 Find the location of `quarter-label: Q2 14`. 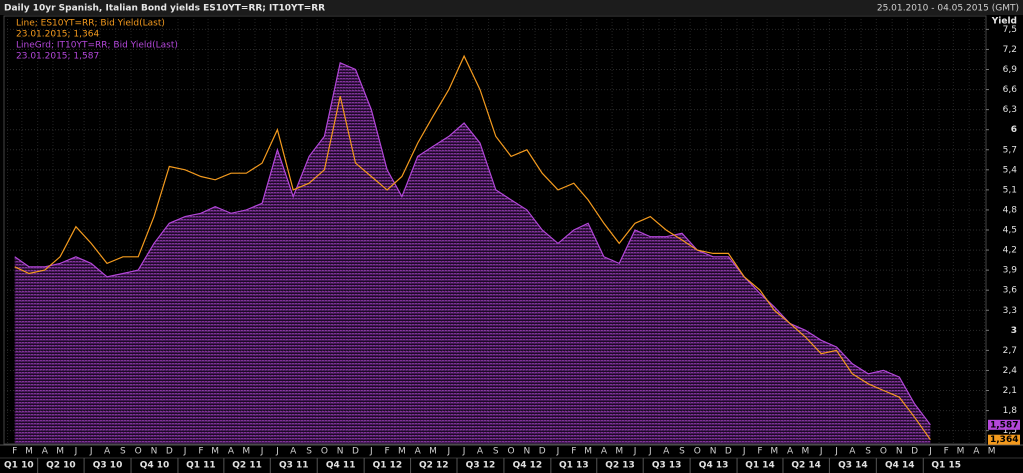

quarter-label: Q2 14 is located at coordinates (806, 466).